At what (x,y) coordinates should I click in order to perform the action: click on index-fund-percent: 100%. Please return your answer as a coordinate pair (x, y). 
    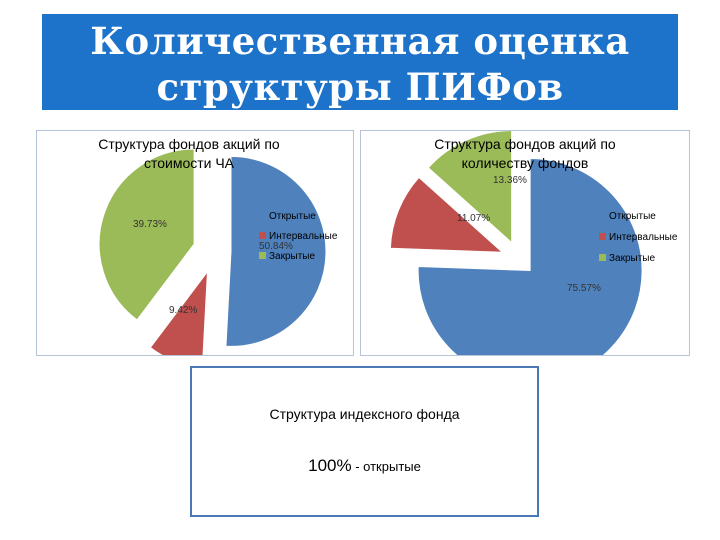
    Looking at the image, I should click on (330, 465).